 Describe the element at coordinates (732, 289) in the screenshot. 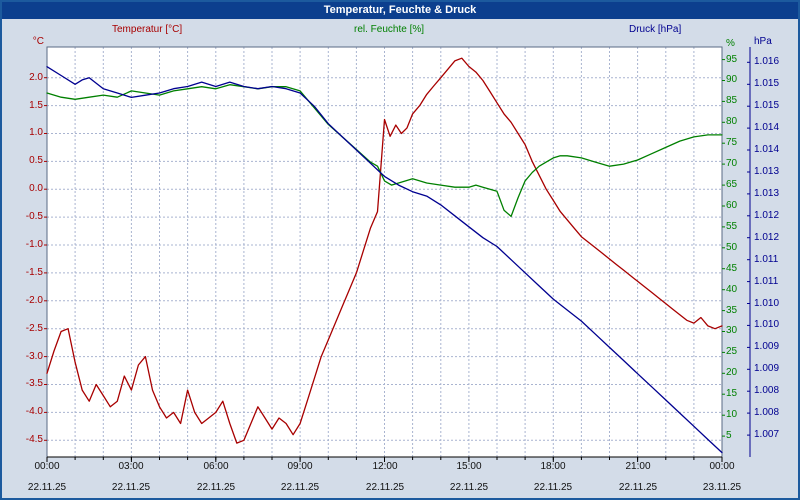

I see `humidity-tick-label: 40` at that location.